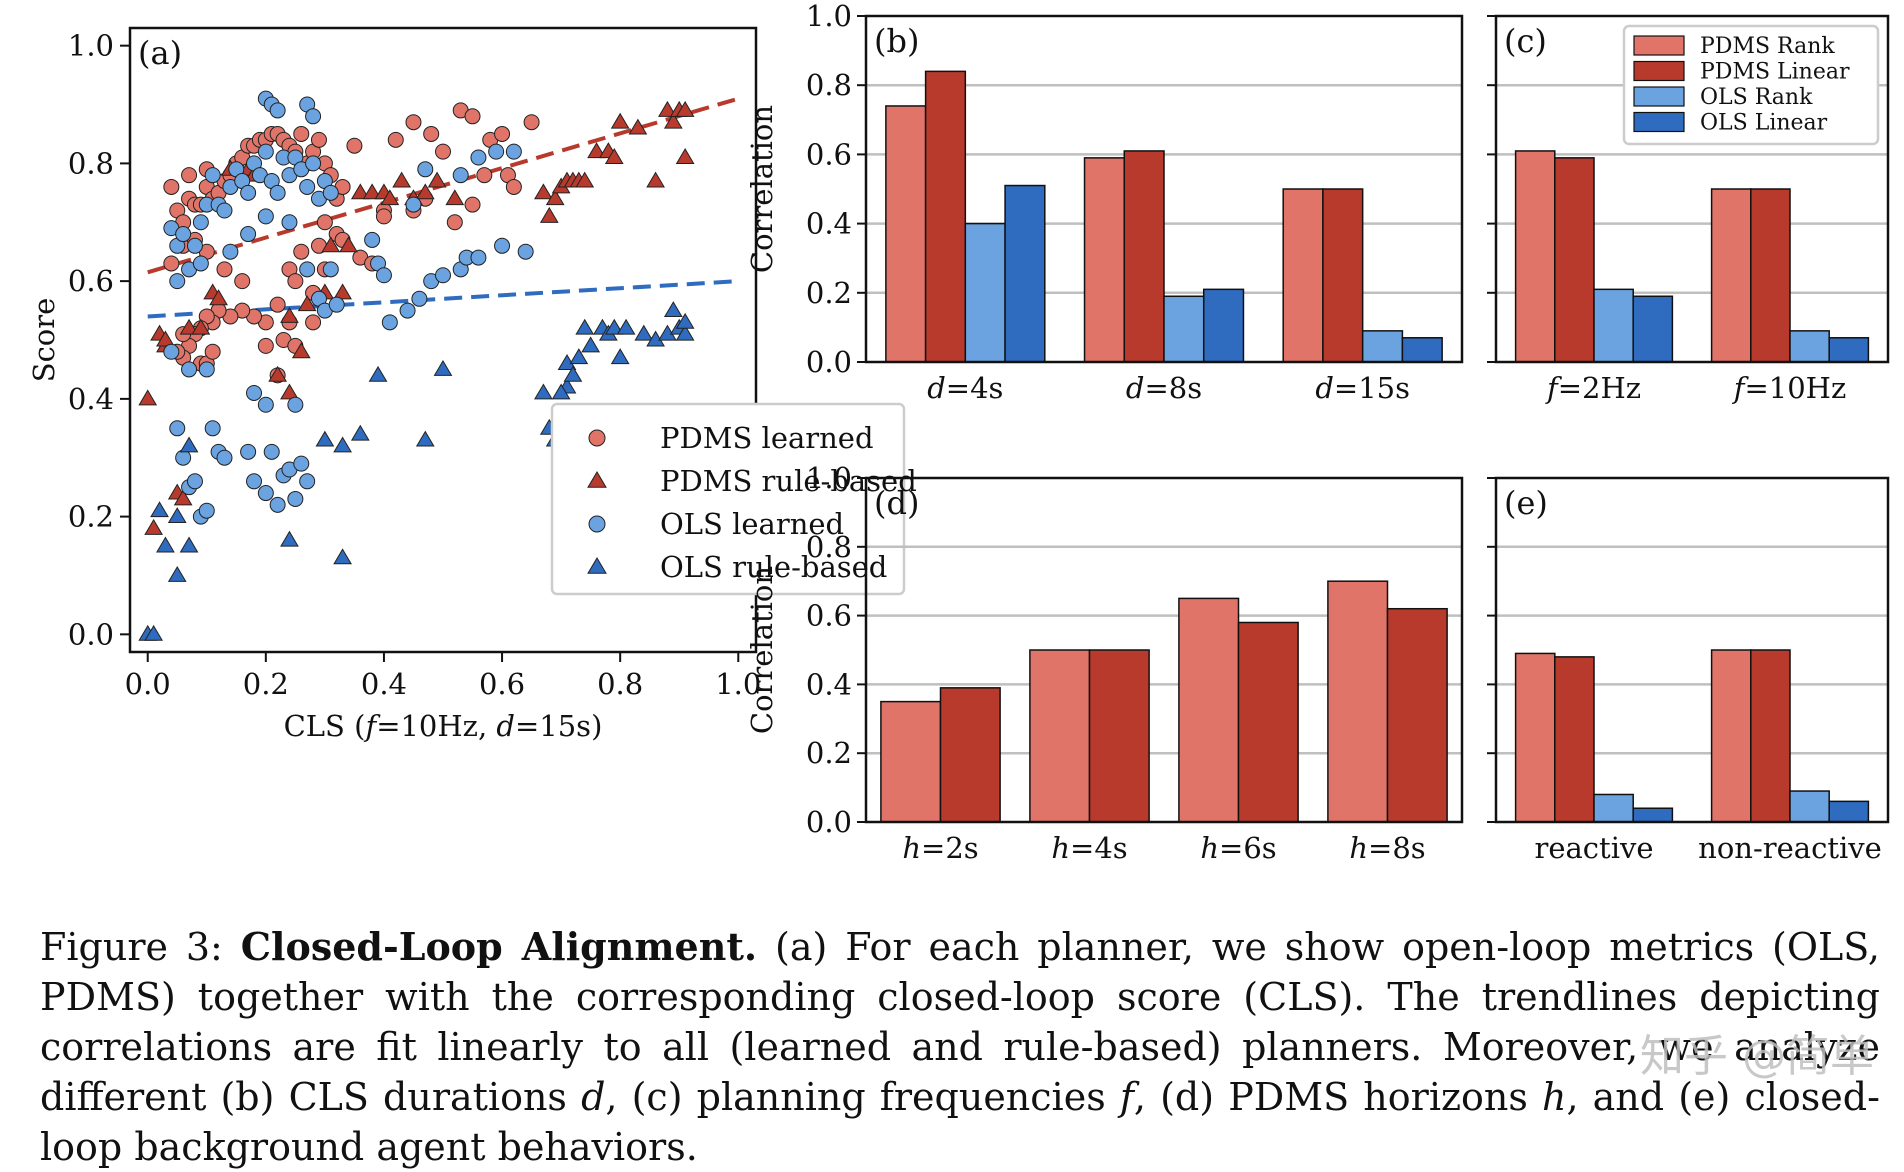 Image resolution: width=1904 pixels, height=1172 pixels. What do you see at coordinates (728, 499) in the screenshot?
I see `legend-box` at bounding box center [728, 499].